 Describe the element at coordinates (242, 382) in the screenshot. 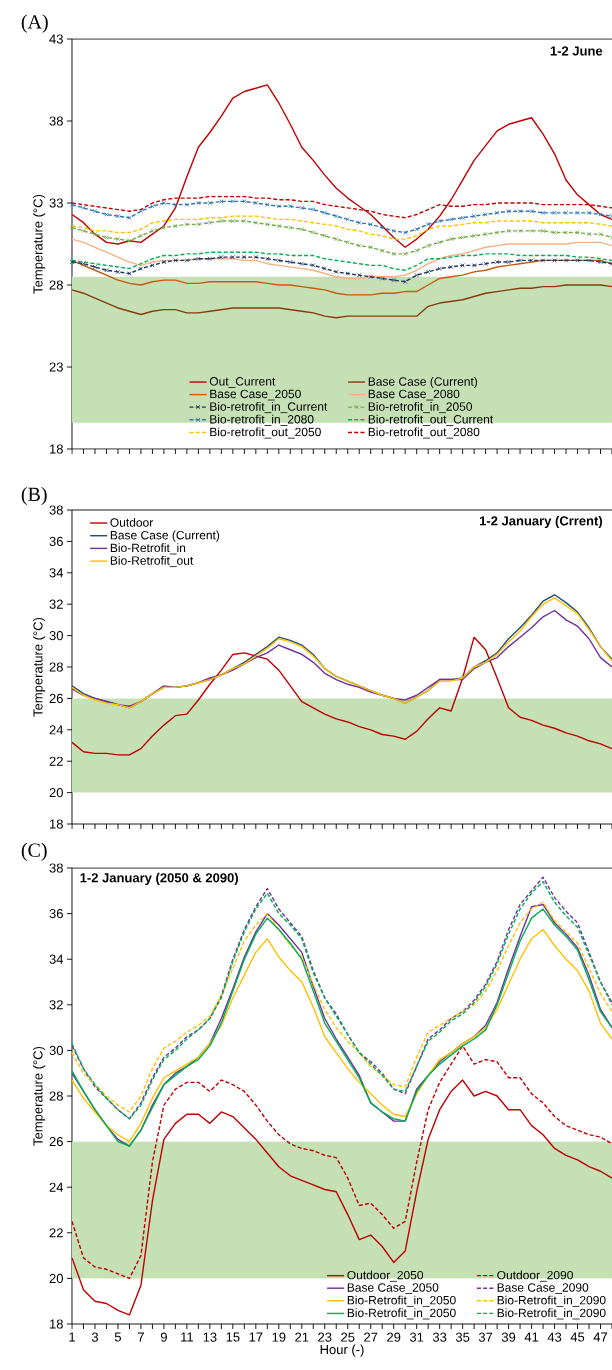

I see `legend-label: Out_Current` at that location.